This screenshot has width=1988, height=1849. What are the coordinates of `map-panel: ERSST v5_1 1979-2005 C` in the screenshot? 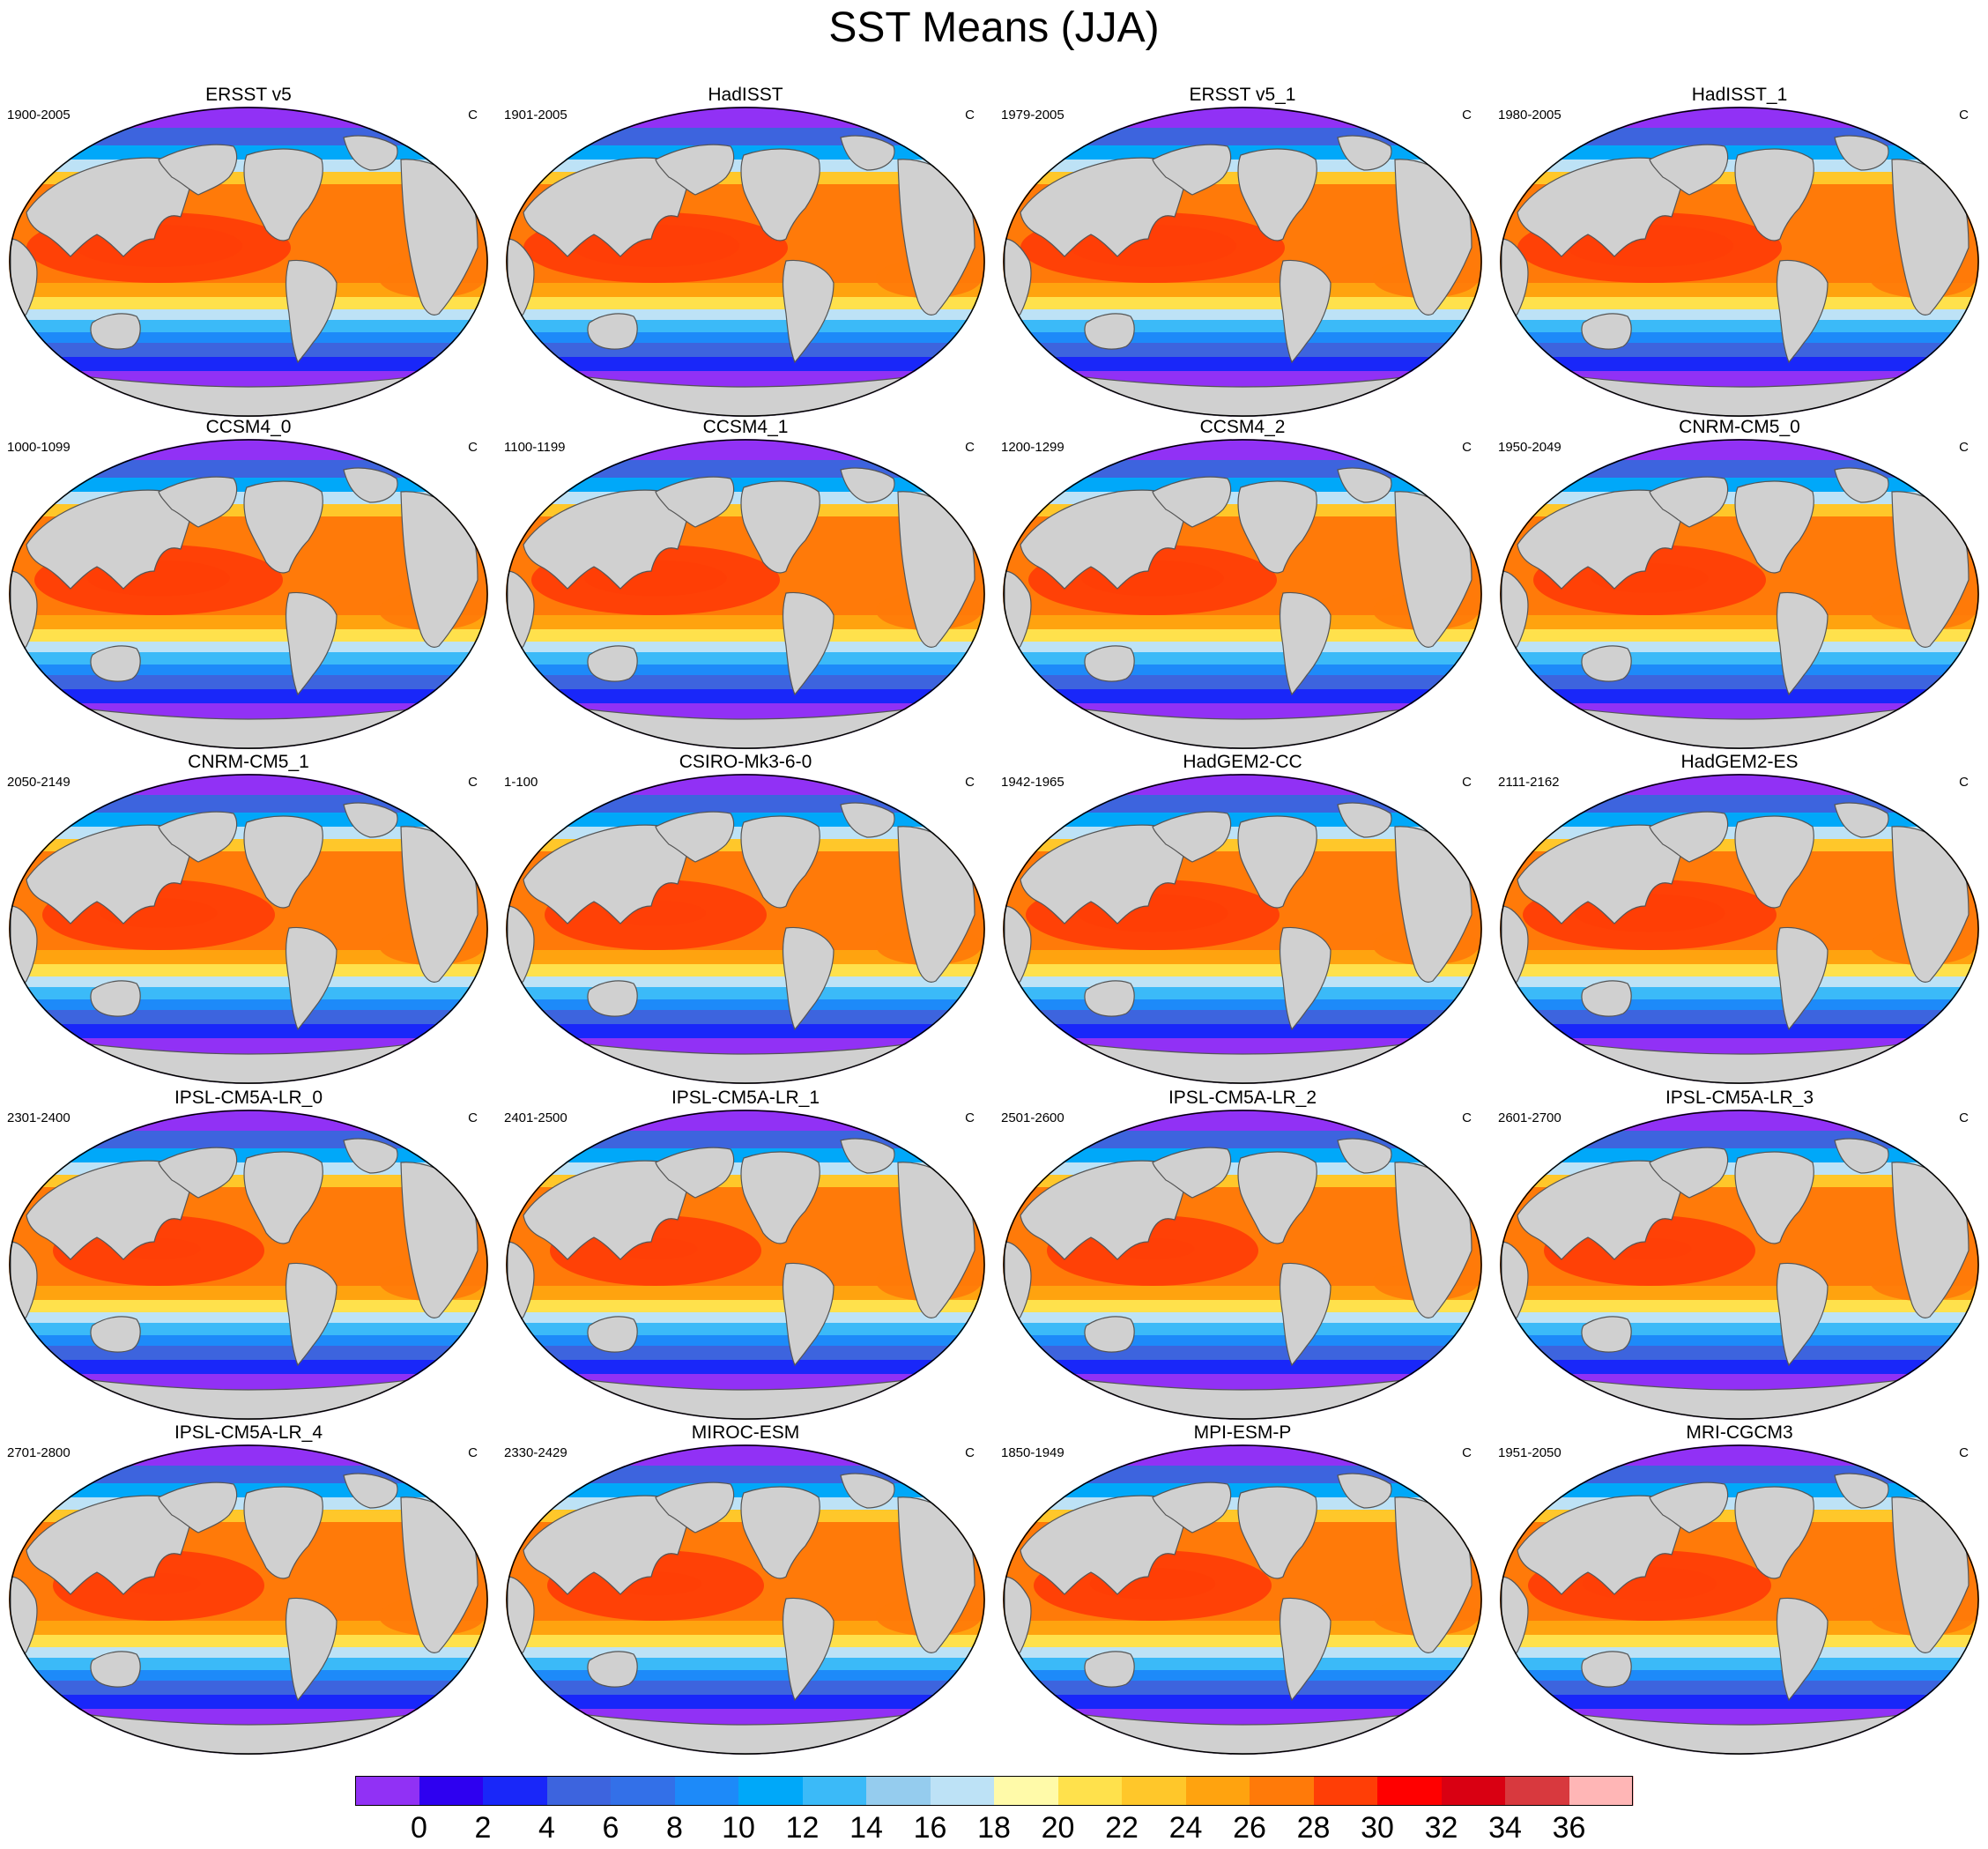 It's located at (1243, 254).